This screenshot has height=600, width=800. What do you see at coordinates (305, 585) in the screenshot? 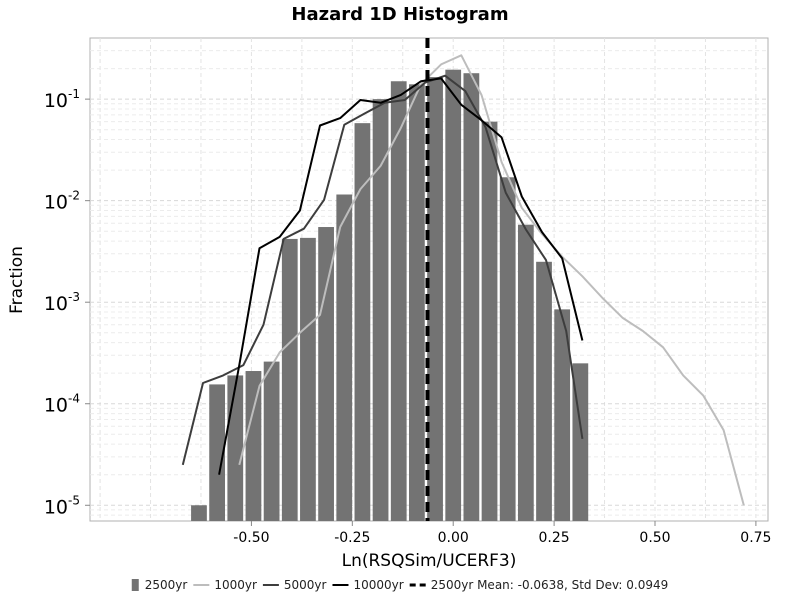
I see `legend-label: 5000yr` at bounding box center [305, 585].